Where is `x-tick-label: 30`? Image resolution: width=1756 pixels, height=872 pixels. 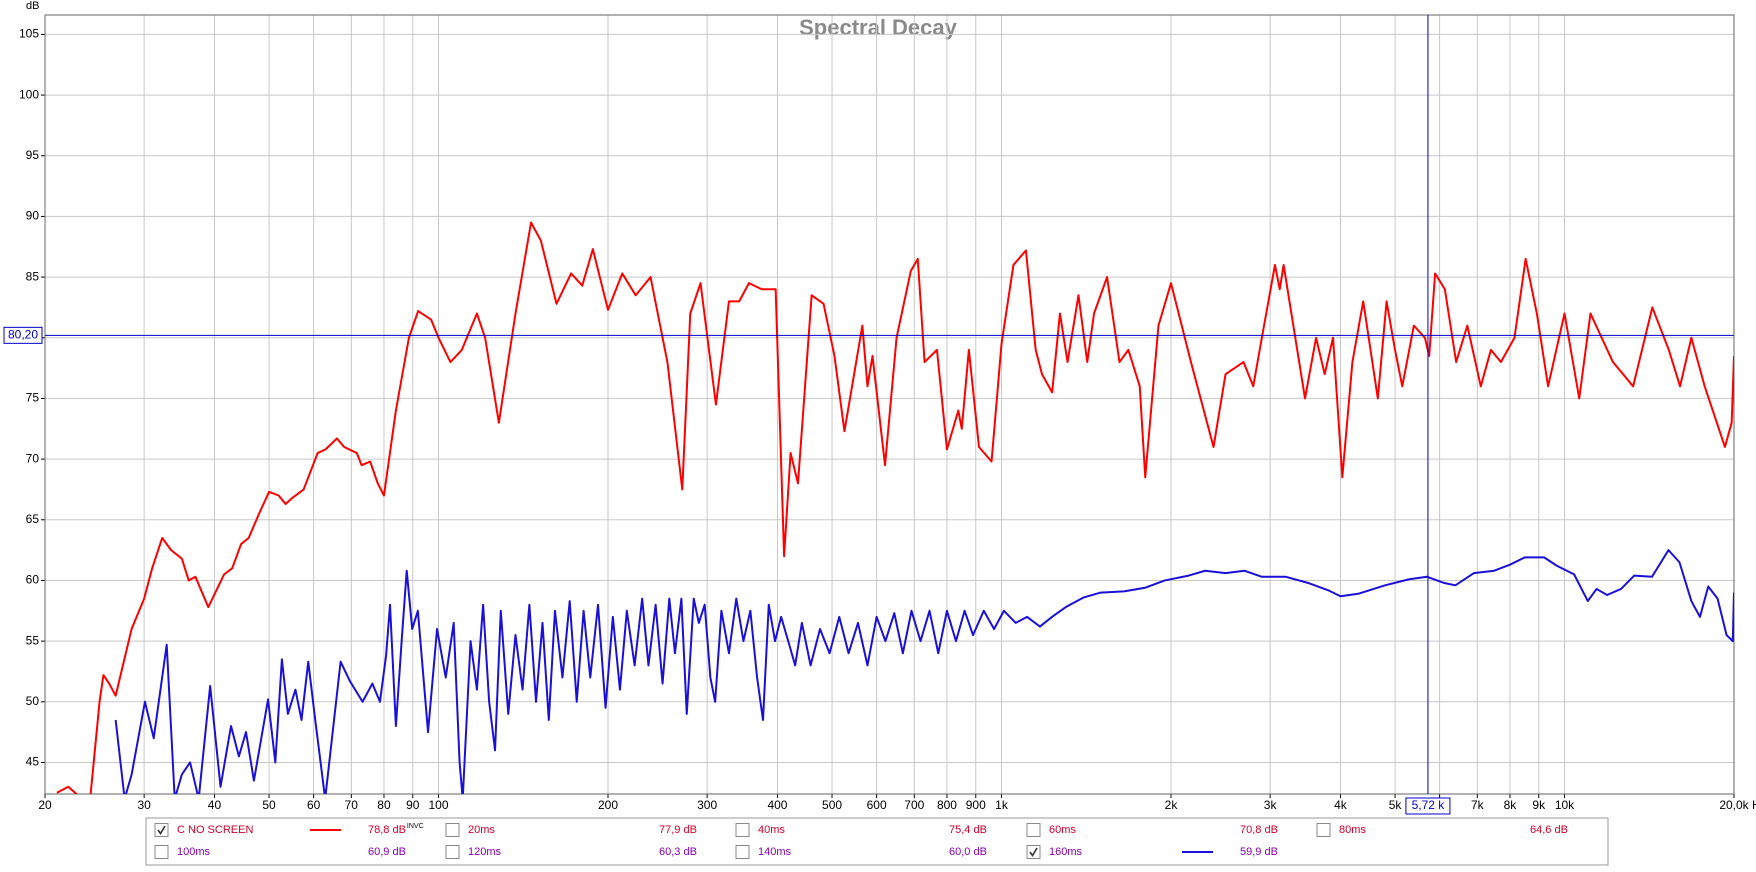 x-tick-label: 30 is located at coordinates (144, 805).